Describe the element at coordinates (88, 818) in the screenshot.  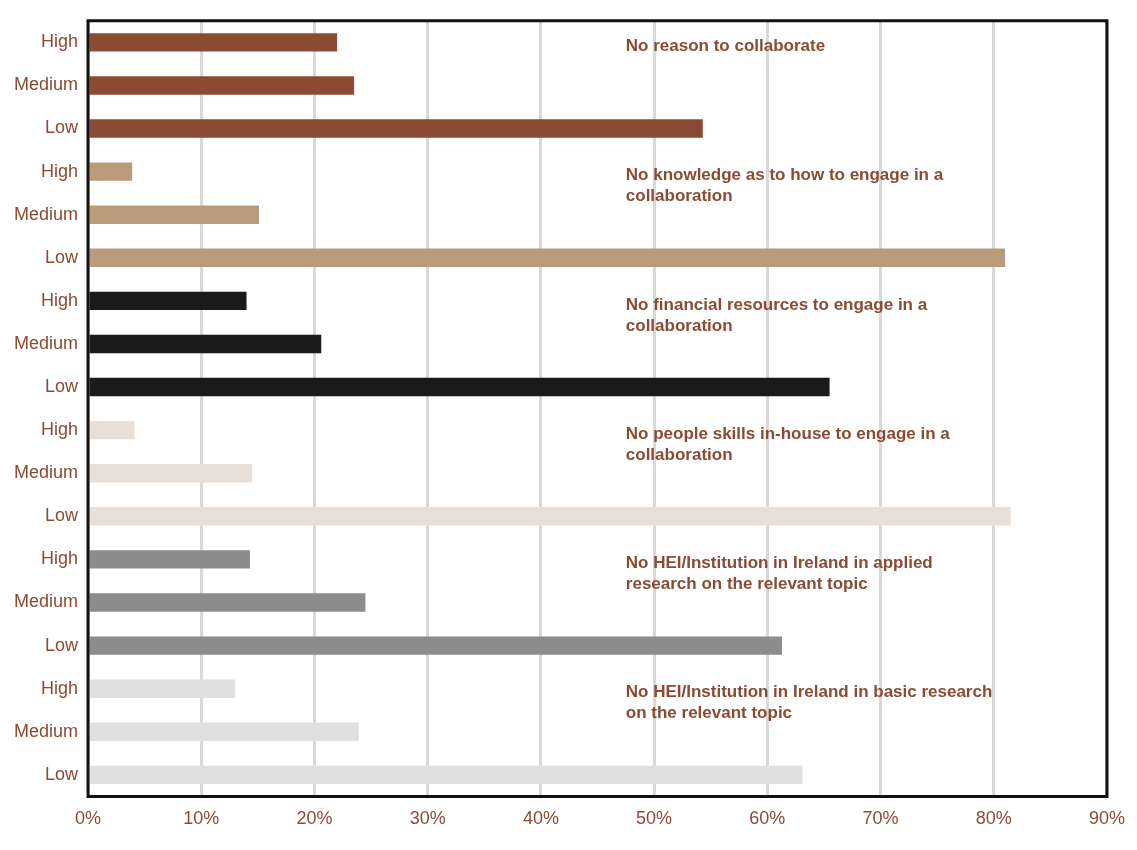
I see `x-tick-label: 0%` at that location.